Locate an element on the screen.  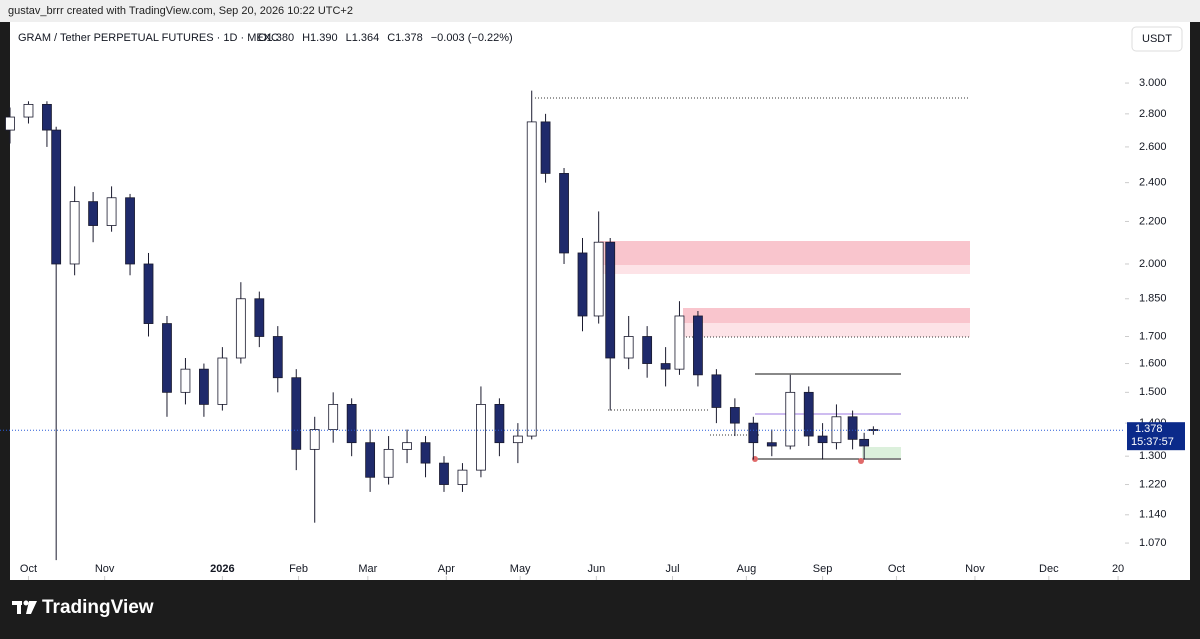
x-tick-label: Jul is located at coordinates (673, 569).